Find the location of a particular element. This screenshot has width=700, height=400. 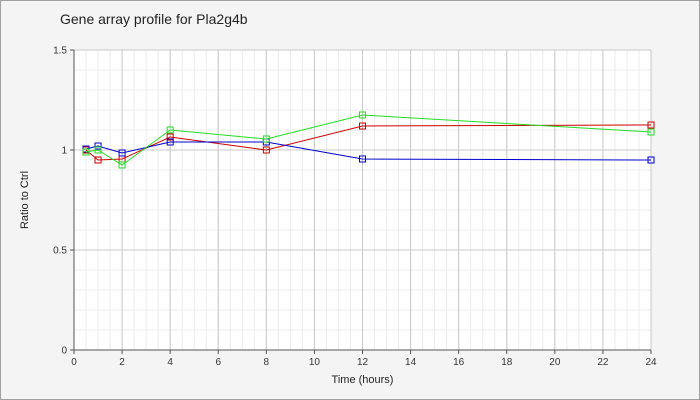

x-tick-label: 10 is located at coordinates (315, 362).